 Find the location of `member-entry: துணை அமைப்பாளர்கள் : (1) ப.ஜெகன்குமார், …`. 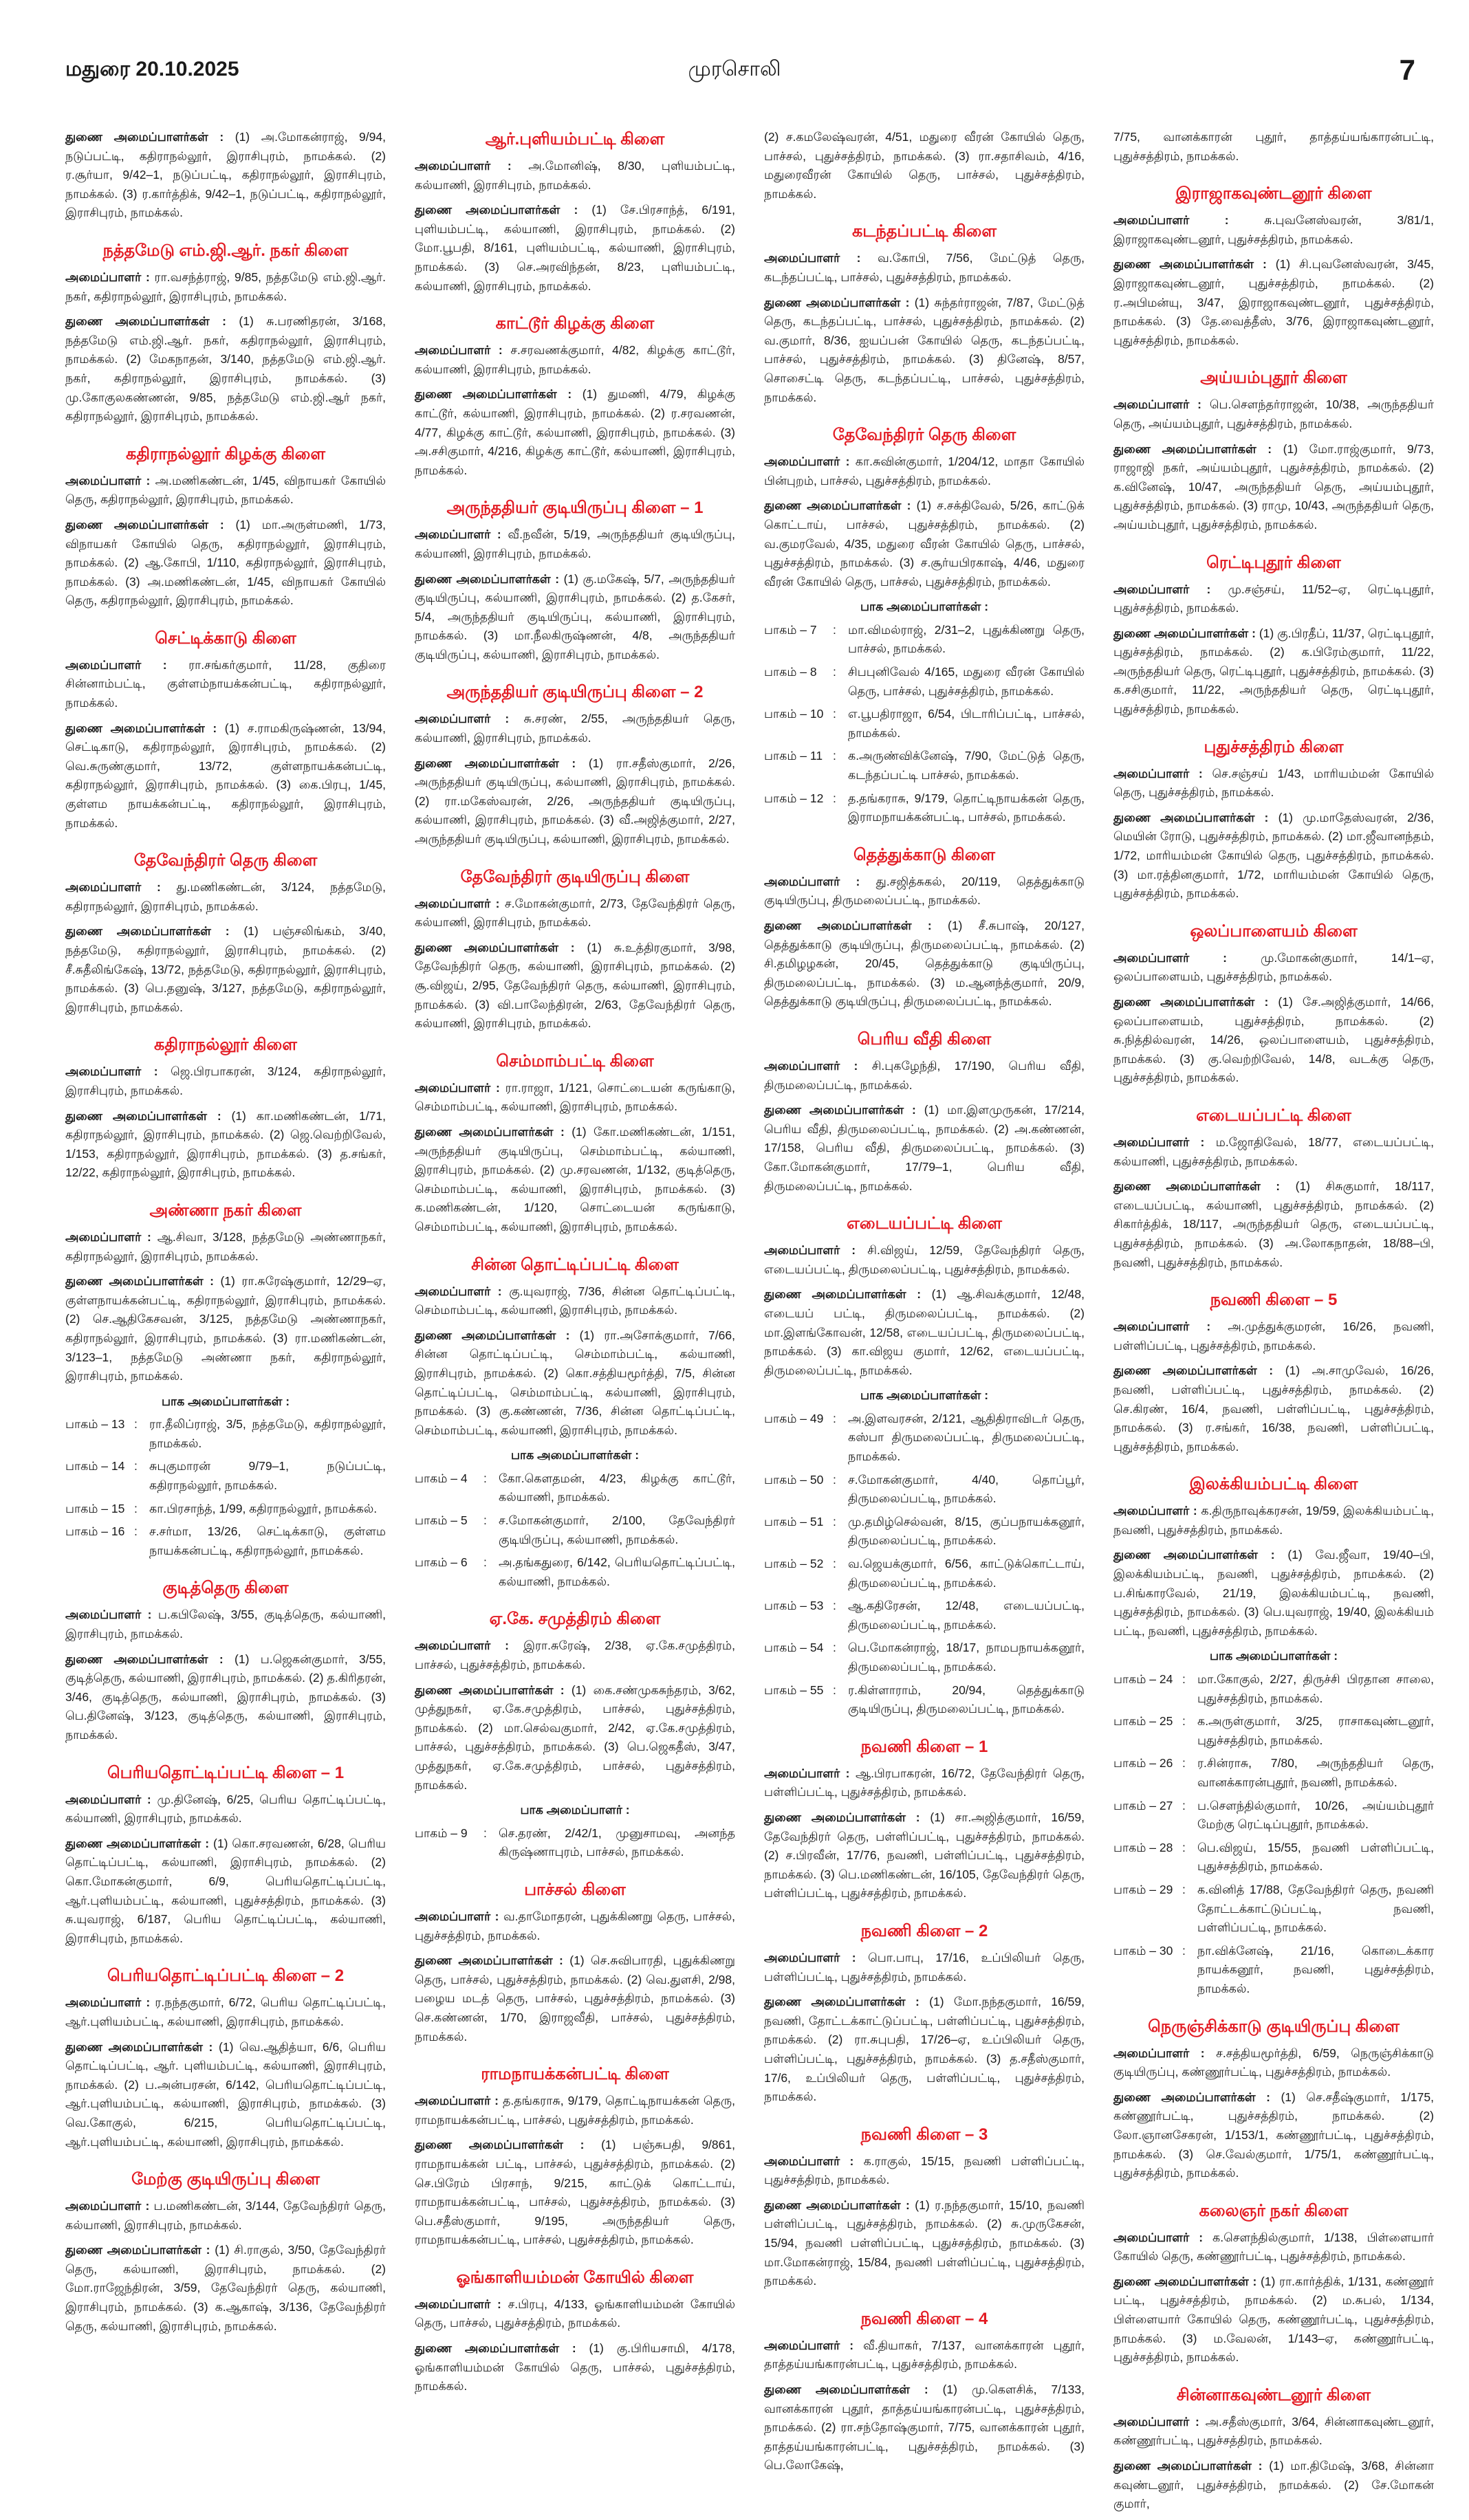

member-entry: துணை அமைப்பாளர்கள் : (1) ப.ஜெகன்குமார், … is located at coordinates (225, 1697).